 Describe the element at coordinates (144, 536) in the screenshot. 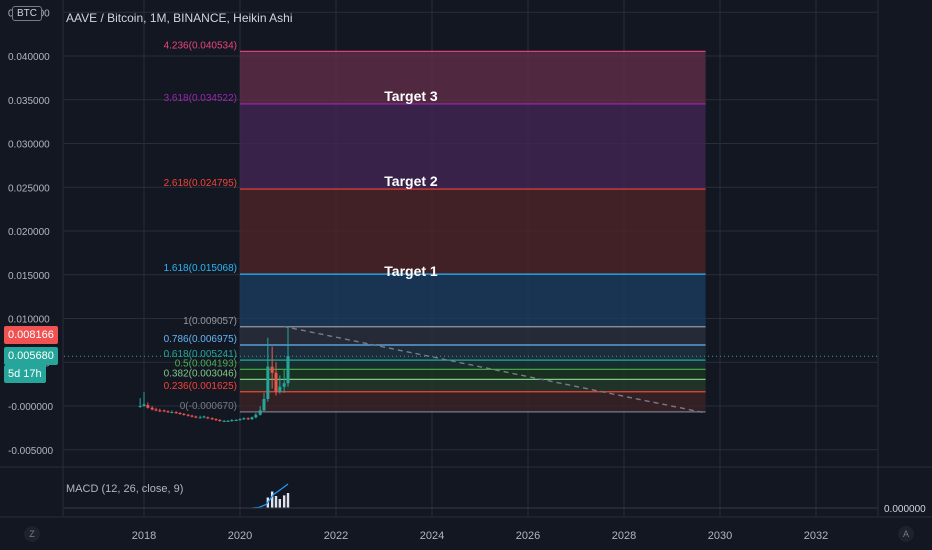

I see `time-axis-tick: 2018` at that location.